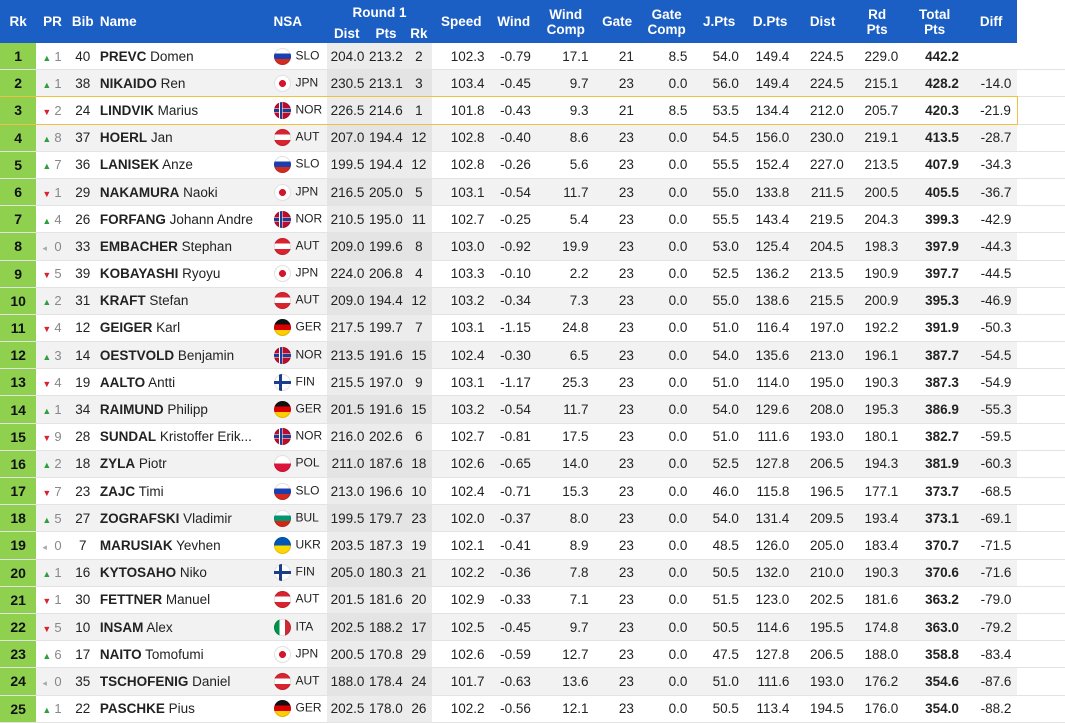 This screenshot has width=1065, height=723. Describe the element at coordinates (666, 21) in the screenshot. I see `col-gate-comp-header: Gate Comp` at that location.